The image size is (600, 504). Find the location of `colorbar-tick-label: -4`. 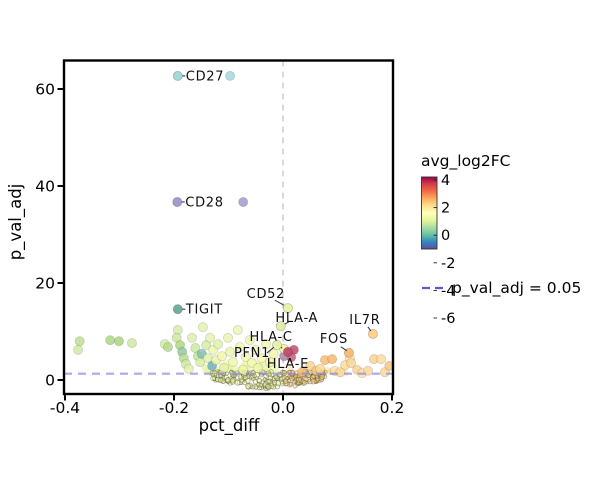

colorbar-tick-label: -4 is located at coordinates (448, 291).